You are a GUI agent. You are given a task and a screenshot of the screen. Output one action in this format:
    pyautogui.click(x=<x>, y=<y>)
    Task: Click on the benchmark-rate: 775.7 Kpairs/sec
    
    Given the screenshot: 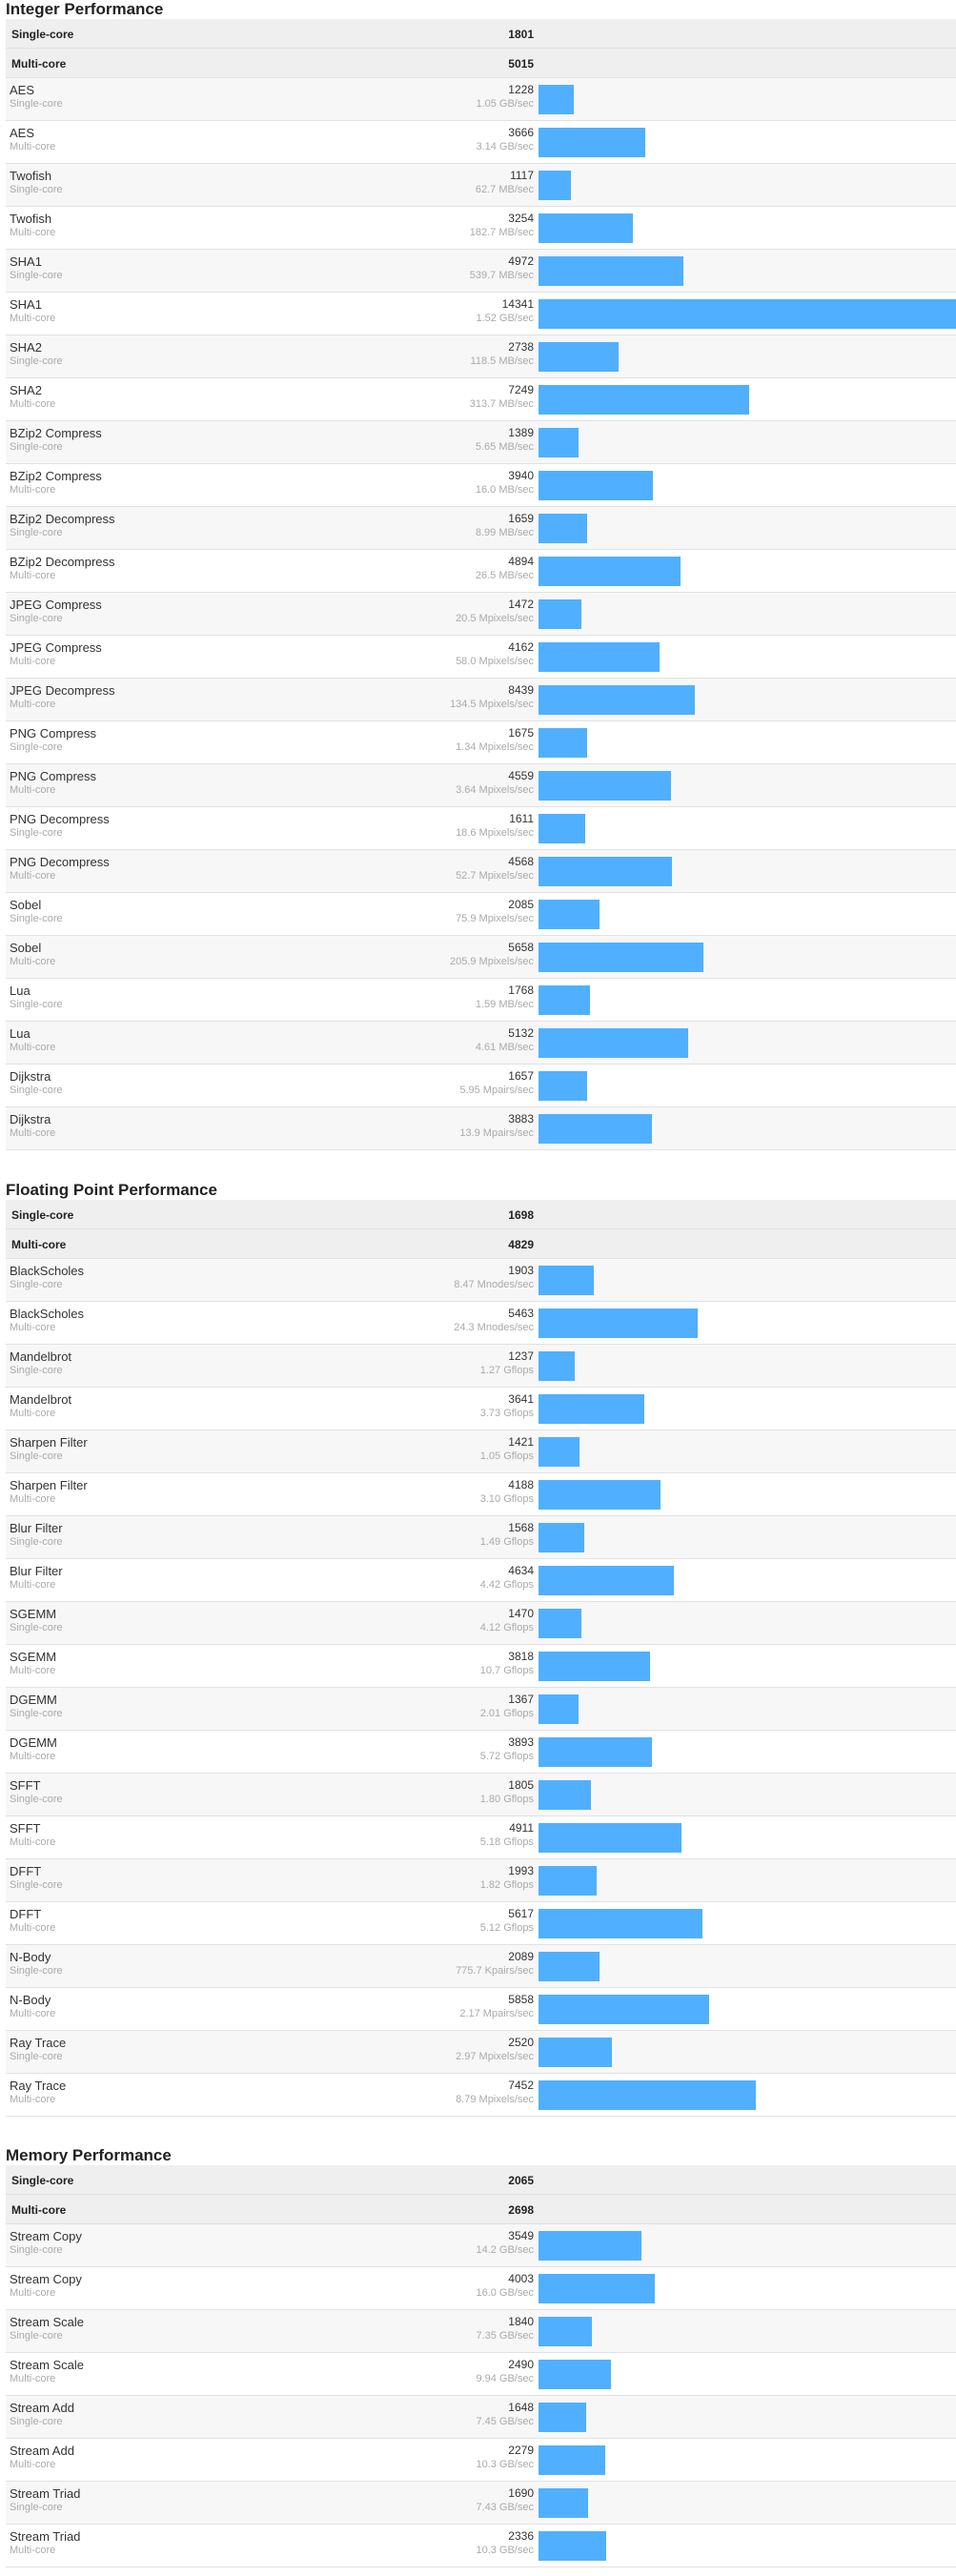 What is the action you would take?
    pyautogui.click(x=495, y=1971)
    